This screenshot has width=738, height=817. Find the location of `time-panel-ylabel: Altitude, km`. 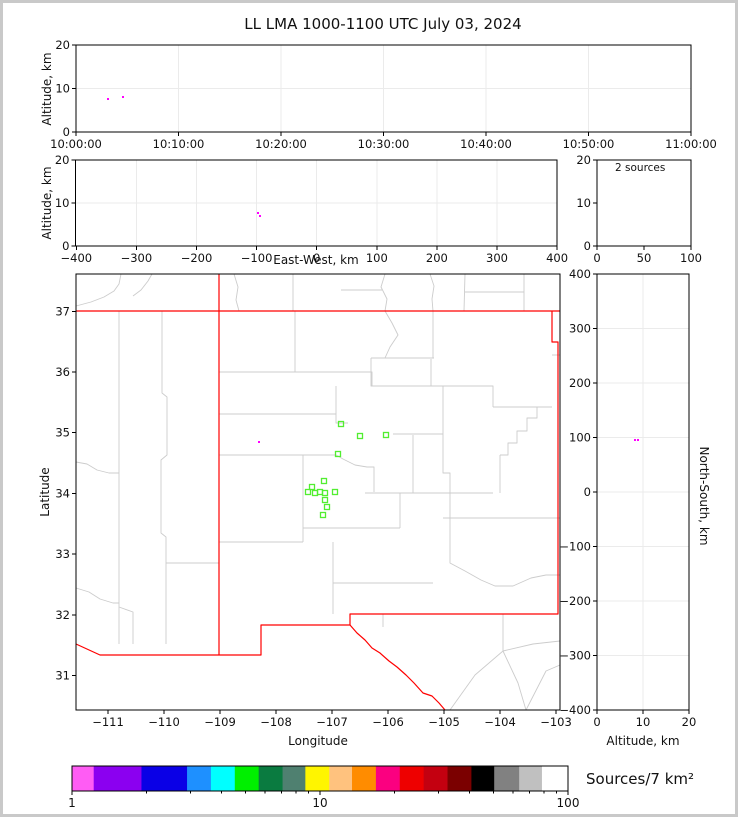

time-panel-ylabel: Altitude, km is located at coordinates (47, 88).